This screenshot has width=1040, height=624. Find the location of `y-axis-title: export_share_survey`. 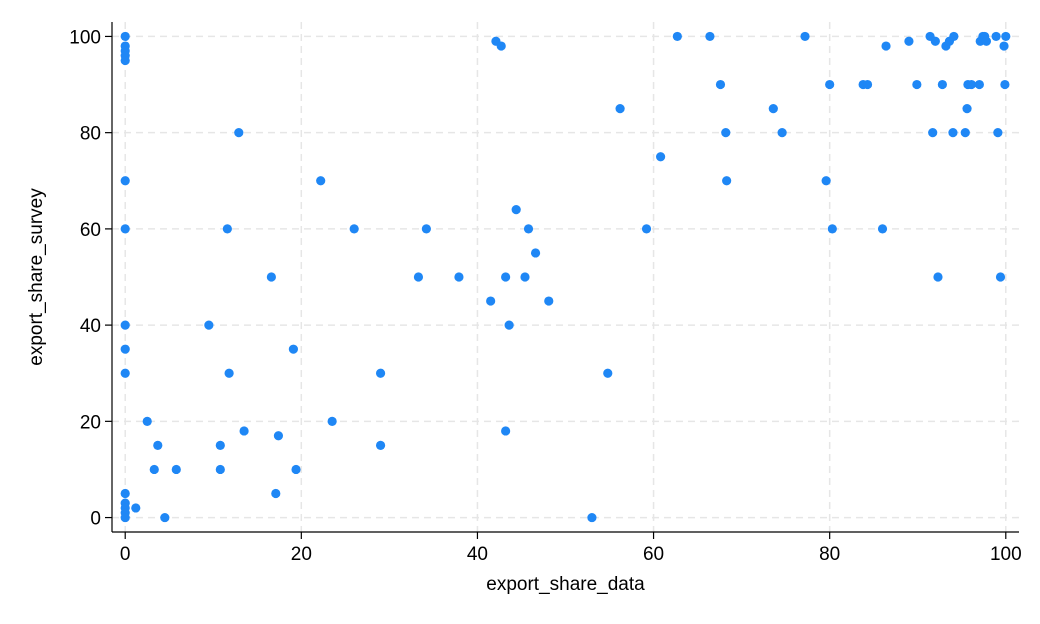

y-axis-title: export_share_survey is located at coordinates (36, 277).